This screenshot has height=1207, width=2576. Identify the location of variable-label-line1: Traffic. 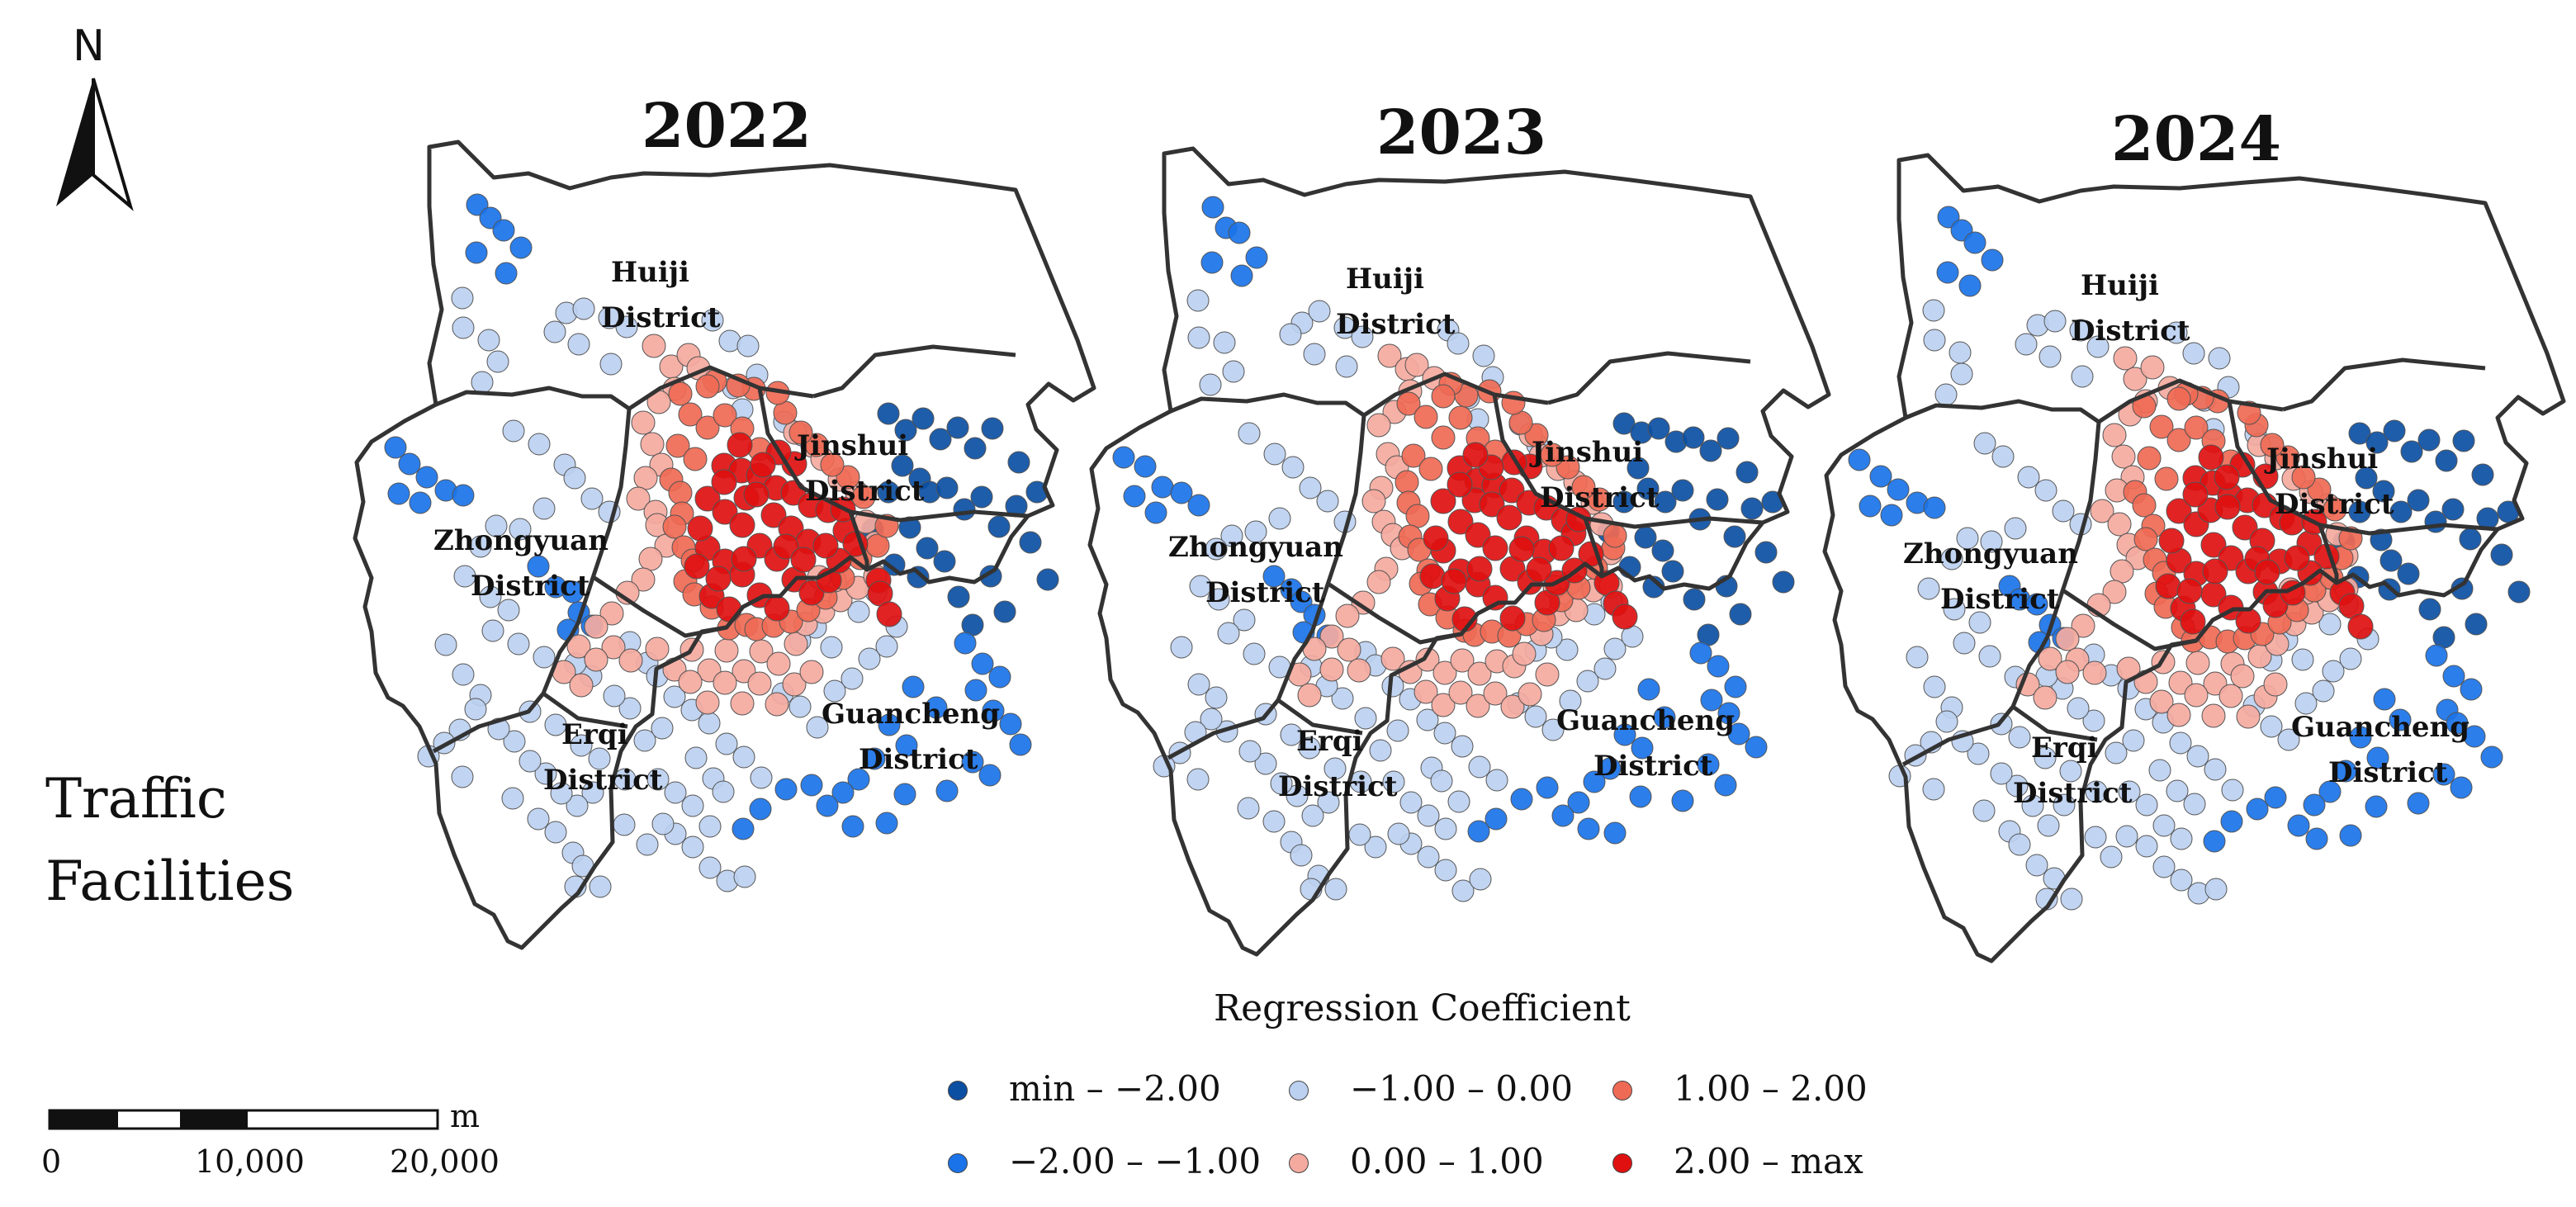
(136, 799).